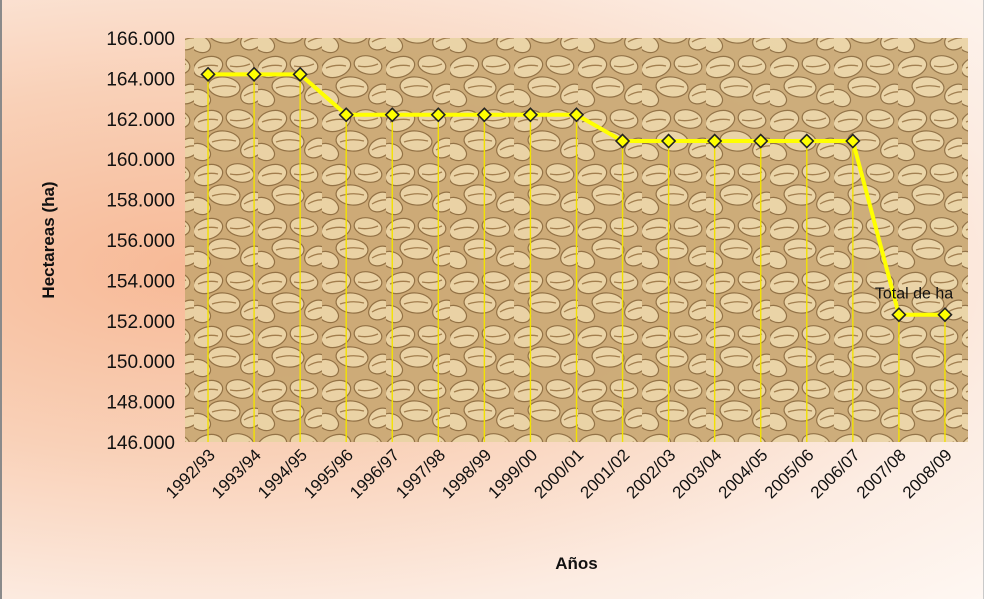 The image size is (984, 599). What do you see at coordinates (466, 473) in the screenshot?
I see `x-tick-label: 1998/99` at bounding box center [466, 473].